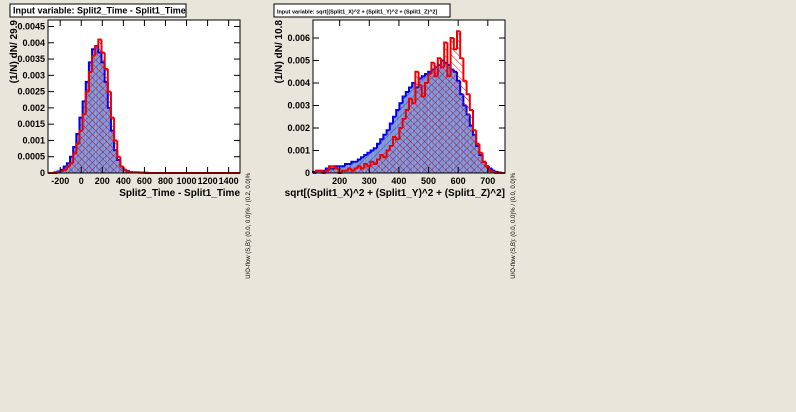  I want to click on y-tick-label: 0.0005, so click(31, 157).